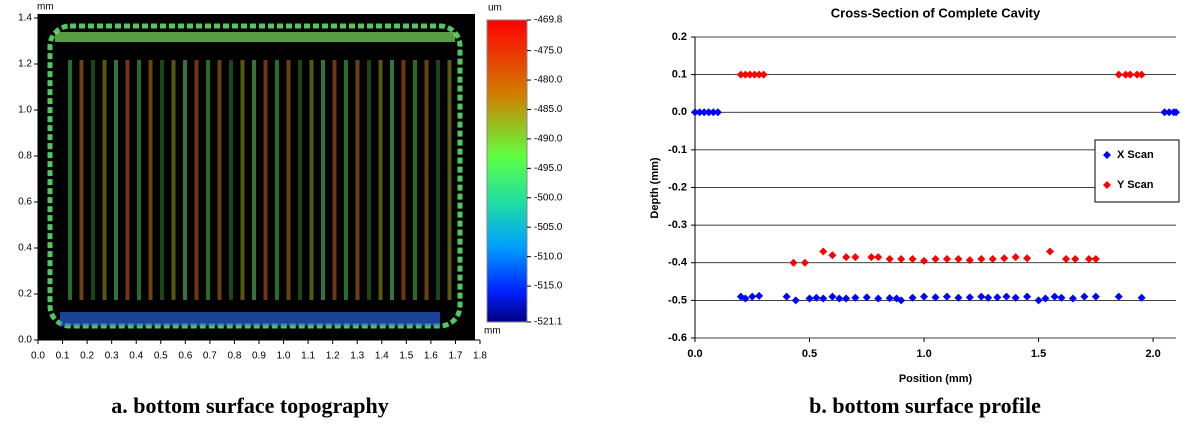  What do you see at coordinates (548, 168) in the screenshot?
I see `colorbar-tick-label: -495.0` at bounding box center [548, 168].